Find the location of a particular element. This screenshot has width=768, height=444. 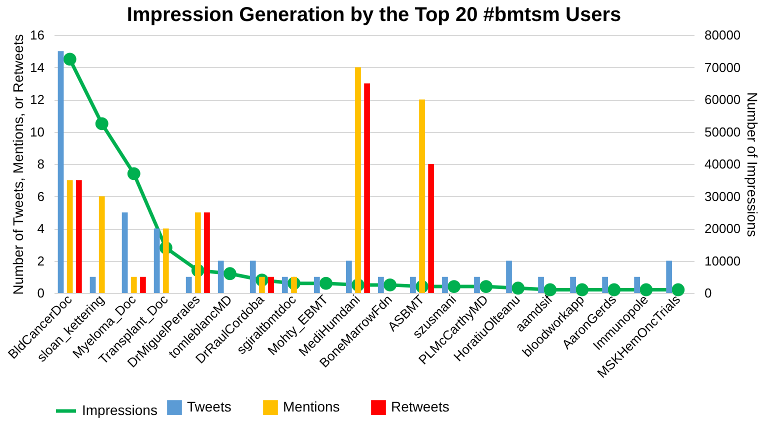

legend-label: Impressions is located at coordinates (120, 410).